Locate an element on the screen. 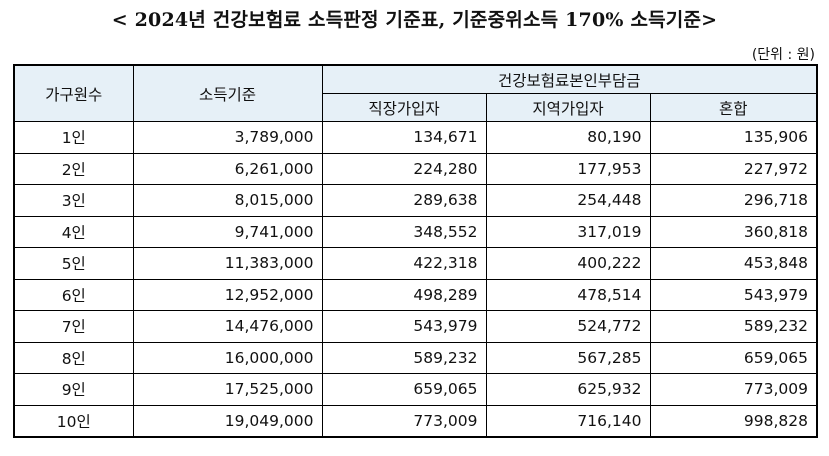  income-cell: 17,525,000 is located at coordinates (227, 389).